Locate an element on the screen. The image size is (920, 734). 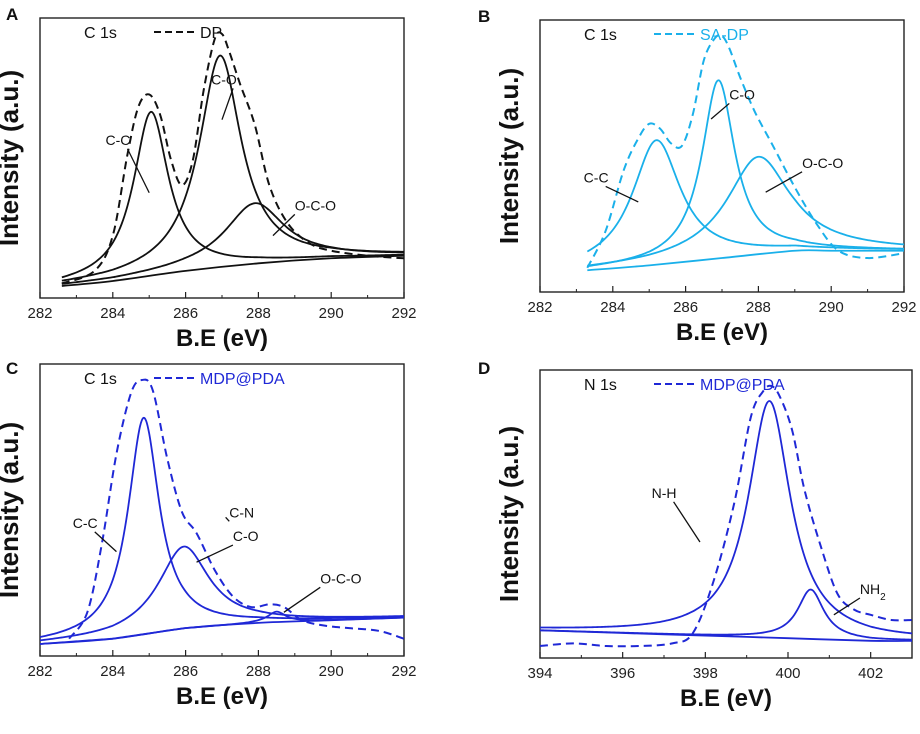
series-line-C-c-n-c-o is located at coordinates (222, 593).